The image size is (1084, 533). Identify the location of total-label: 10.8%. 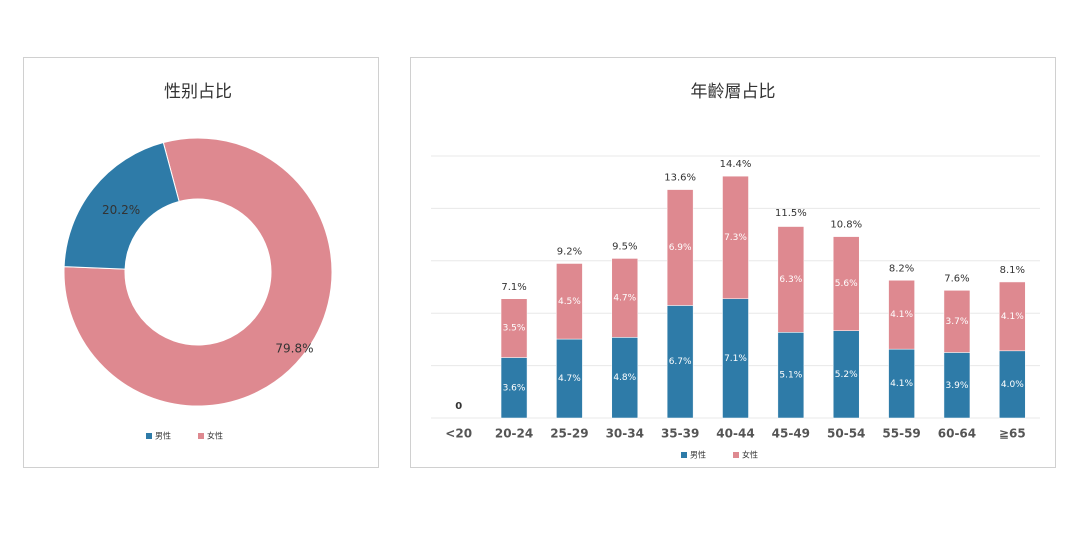
(846, 225).